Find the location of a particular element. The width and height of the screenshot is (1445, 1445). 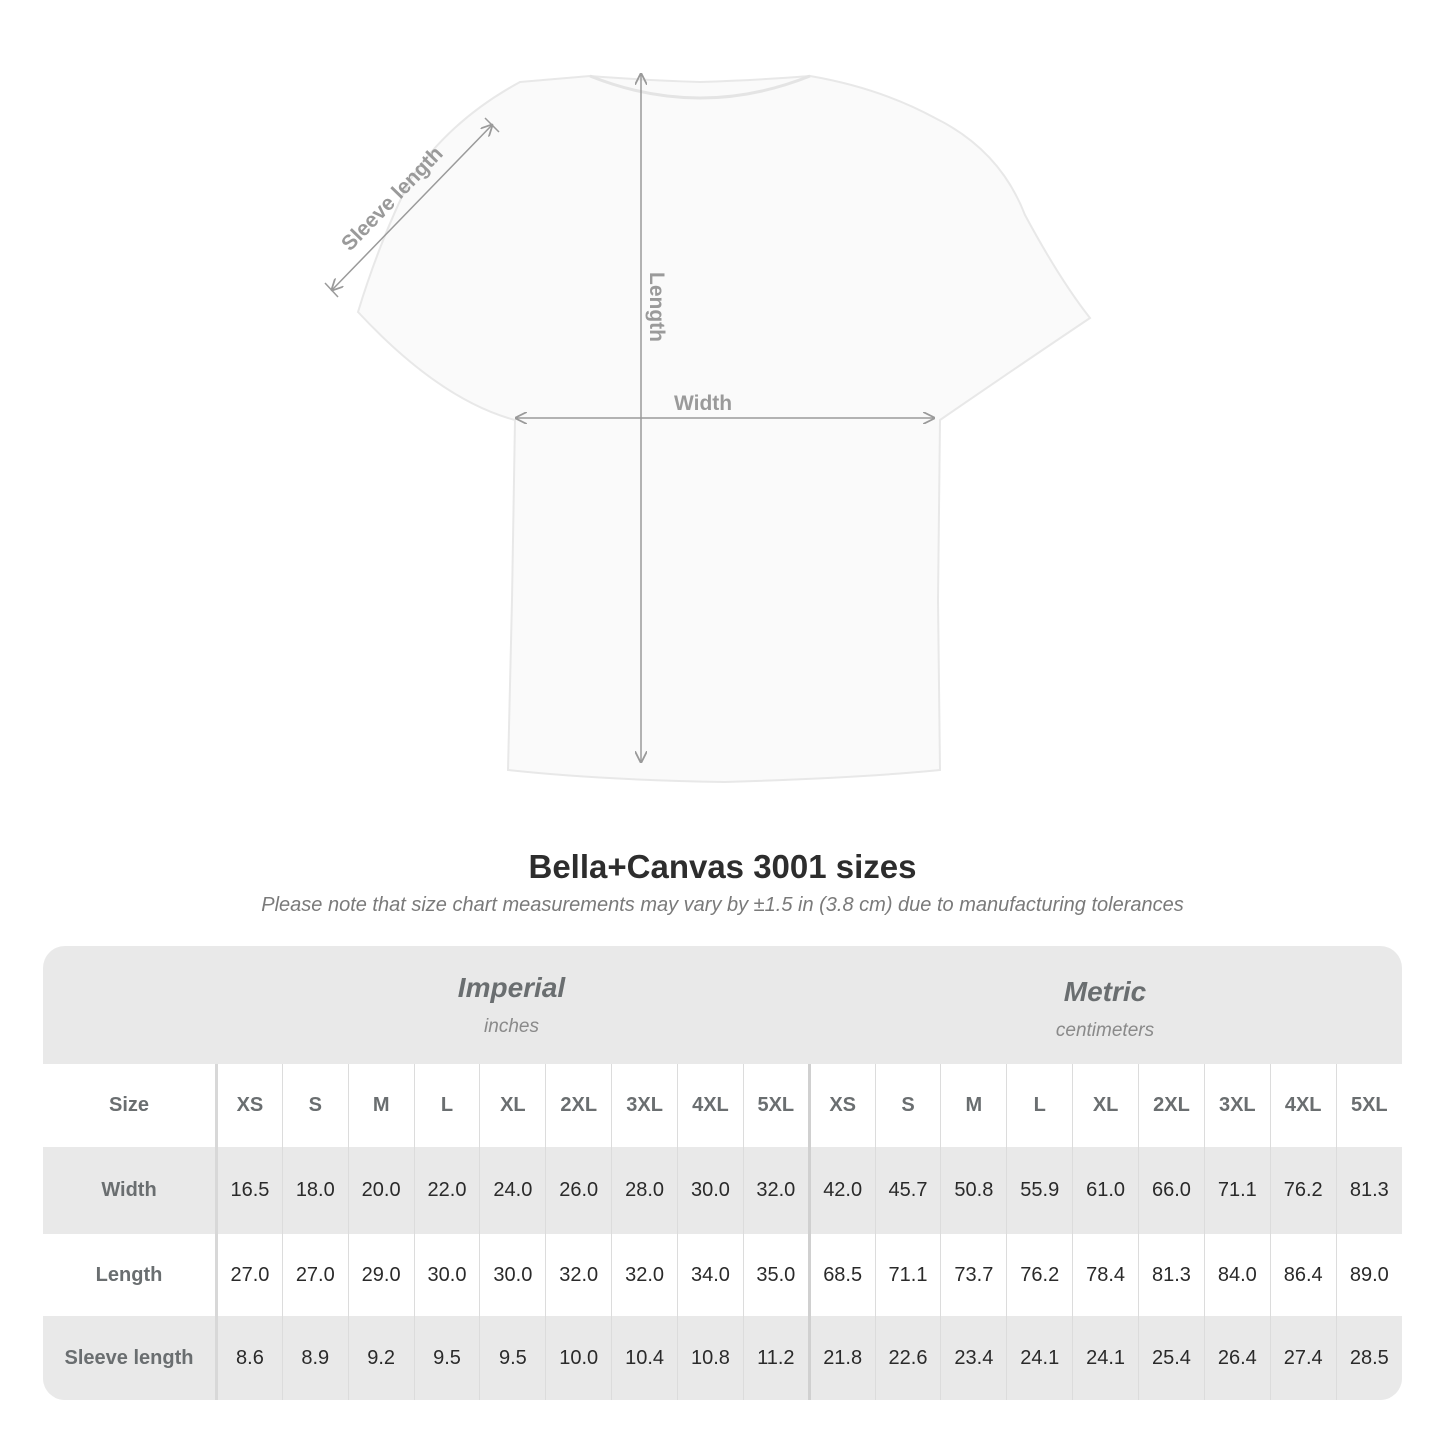

imperial-size-header: 5XL is located at coordinates (776, 1105).